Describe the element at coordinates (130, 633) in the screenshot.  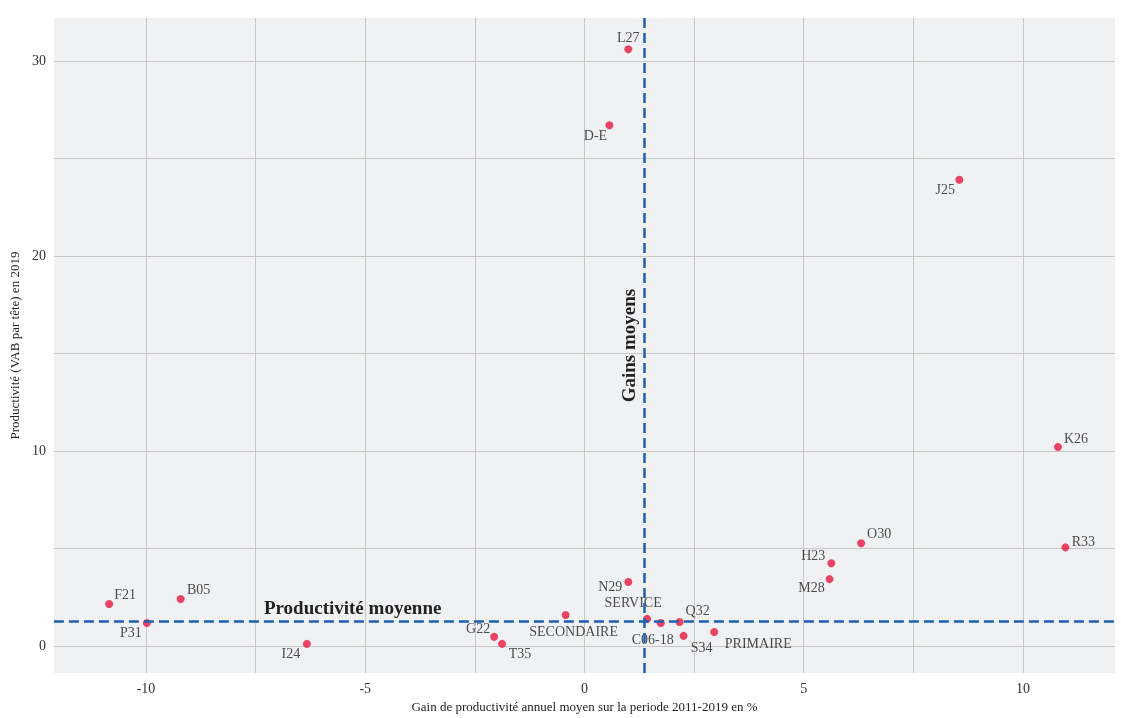
I see `annotation: P31` at that location.